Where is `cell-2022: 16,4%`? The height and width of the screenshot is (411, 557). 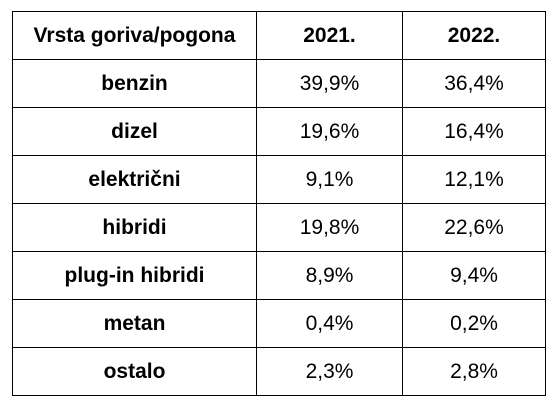
cell-2022: 16,4% is located at coordinates (474, 131).